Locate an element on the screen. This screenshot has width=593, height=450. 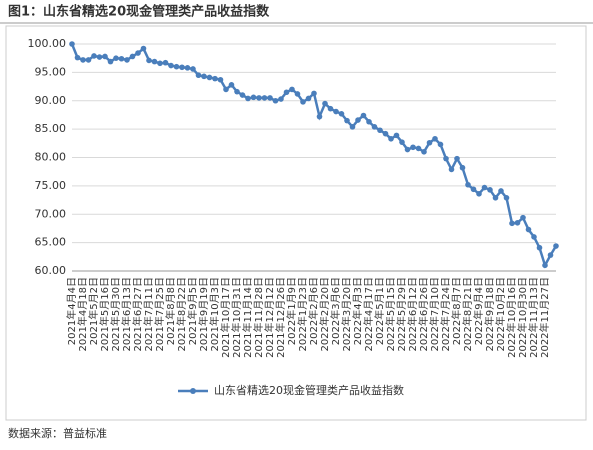
x-tick-label: 2021年10月3日 is located at coordinates (214, 314).